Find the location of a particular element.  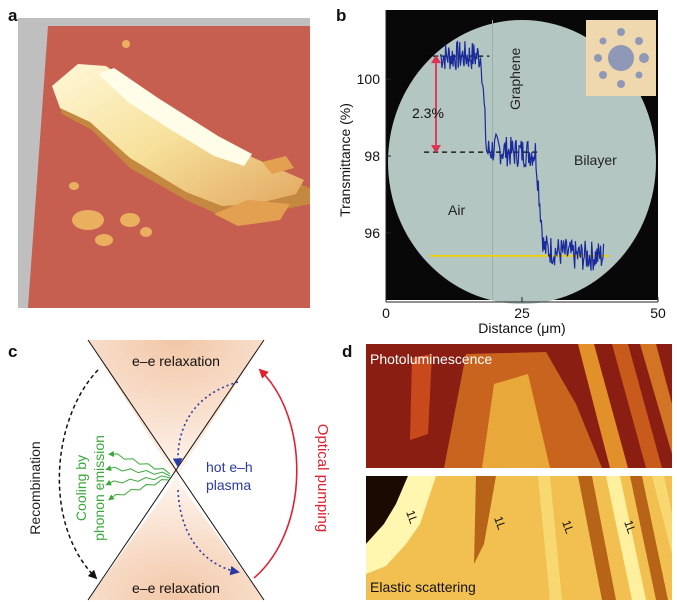

cooling-label-line2: phonon emission is located at coordinates (99, 488).